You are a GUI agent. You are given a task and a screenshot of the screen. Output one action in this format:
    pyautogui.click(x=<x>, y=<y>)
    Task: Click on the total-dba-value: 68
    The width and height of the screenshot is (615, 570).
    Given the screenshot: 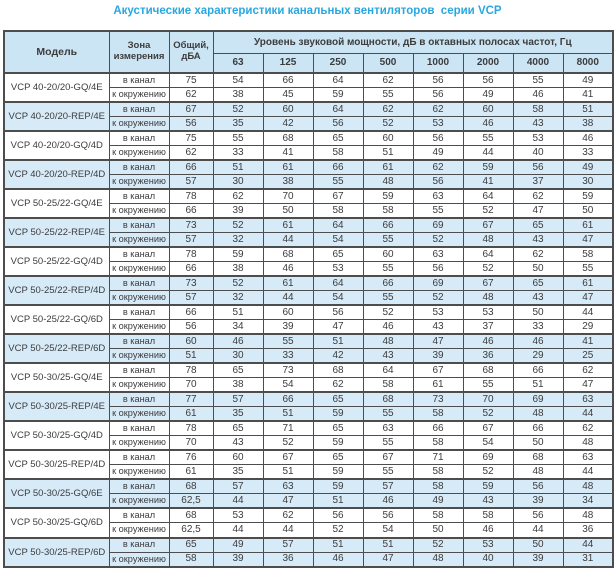 What is the action you would take?
    pyautogui.click(x=191, y=515)
    